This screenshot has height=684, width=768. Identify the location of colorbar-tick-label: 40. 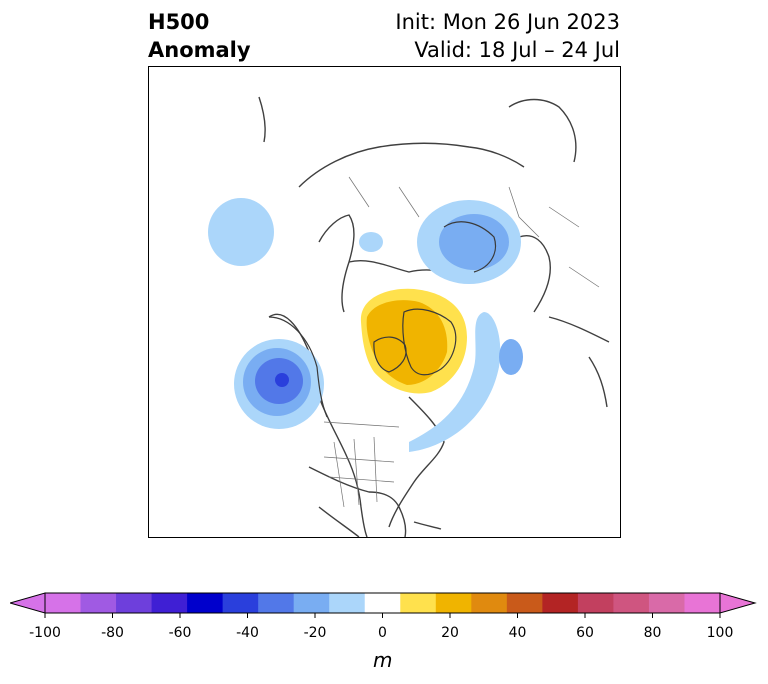
(517, 633).